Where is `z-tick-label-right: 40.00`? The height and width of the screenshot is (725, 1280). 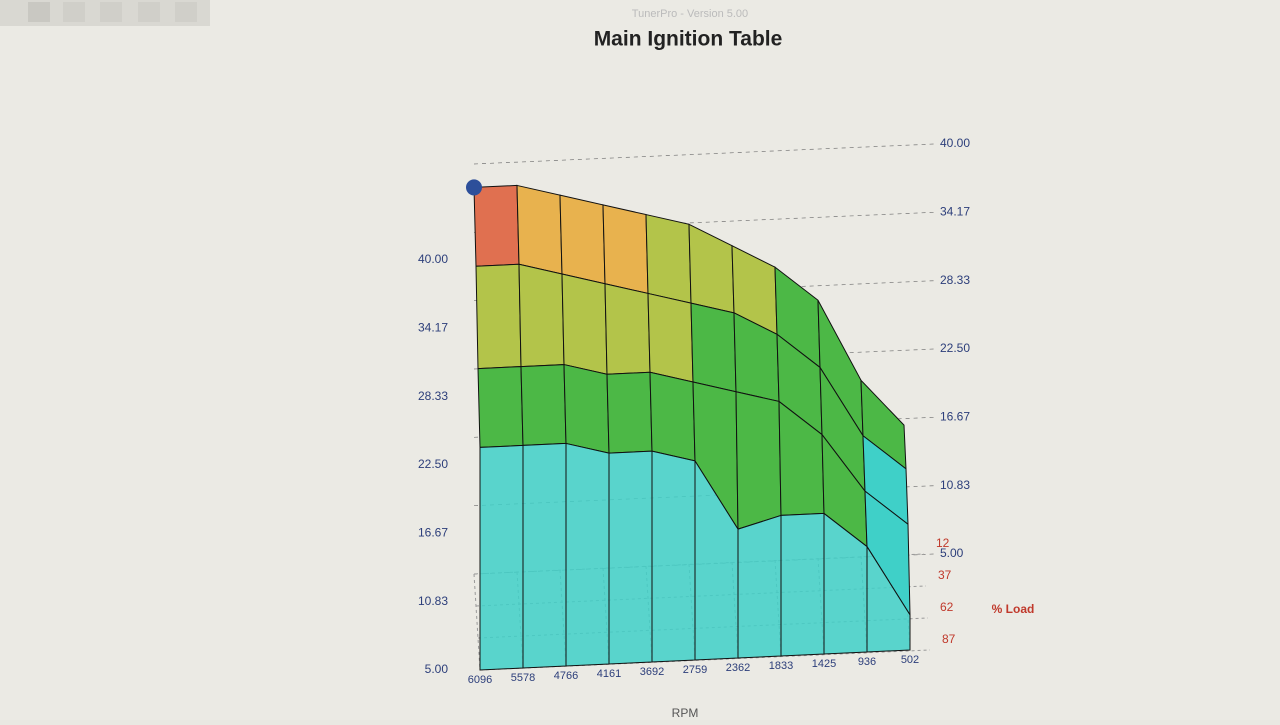
z-tick-label-right: 40.00 is located at coordinates (955, 143).